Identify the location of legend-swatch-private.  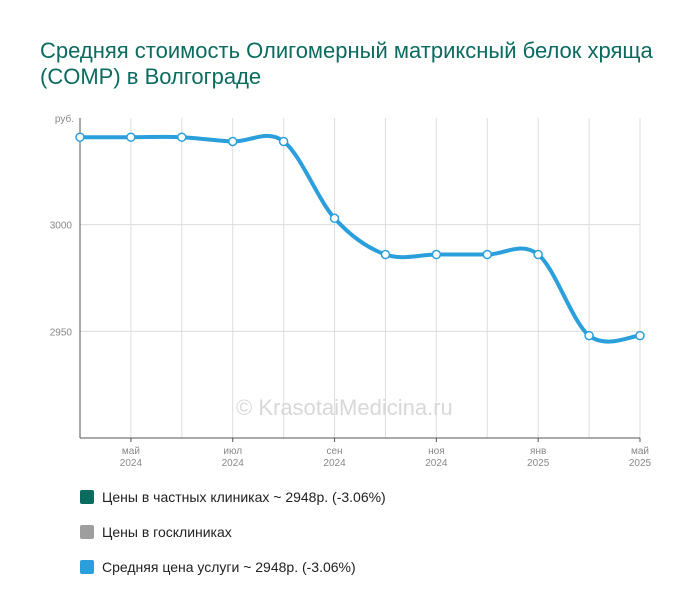
(87, 496).